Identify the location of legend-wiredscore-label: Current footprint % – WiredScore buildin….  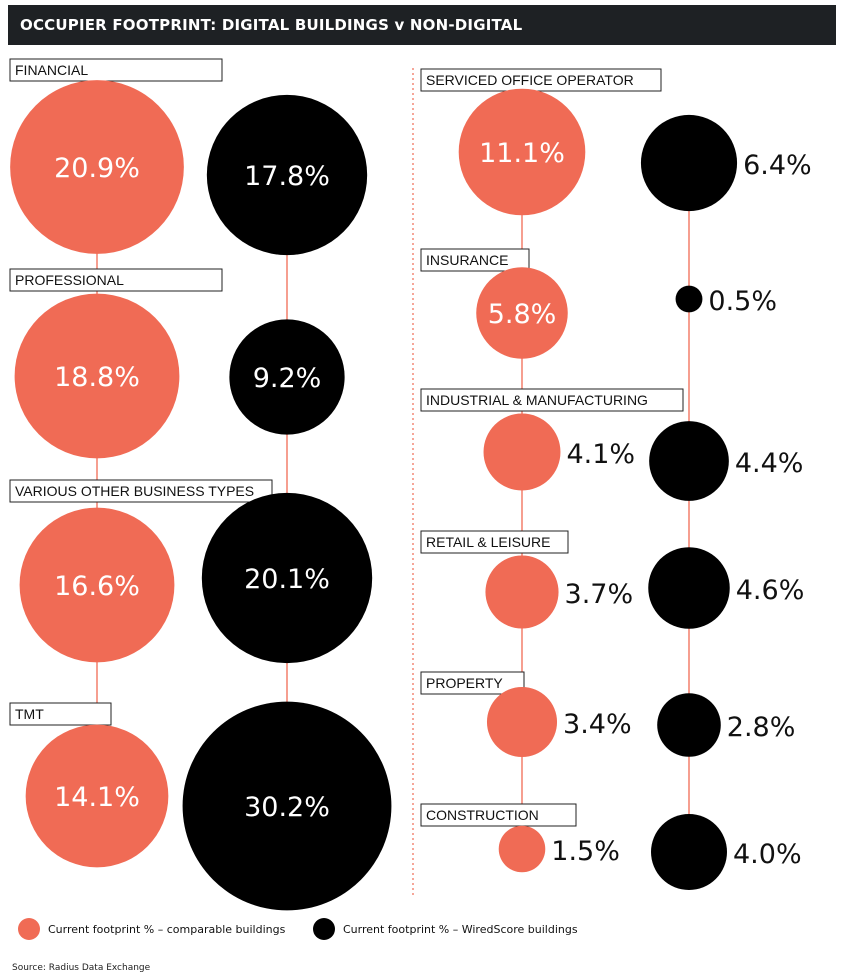
(460, 929).